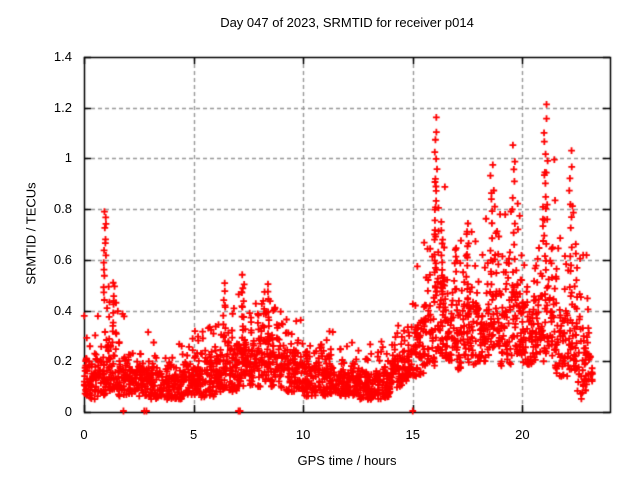  Describe the element at coordinates (62, 107) in the screenshot. I see `y-tick-label: 1.2` at that location.